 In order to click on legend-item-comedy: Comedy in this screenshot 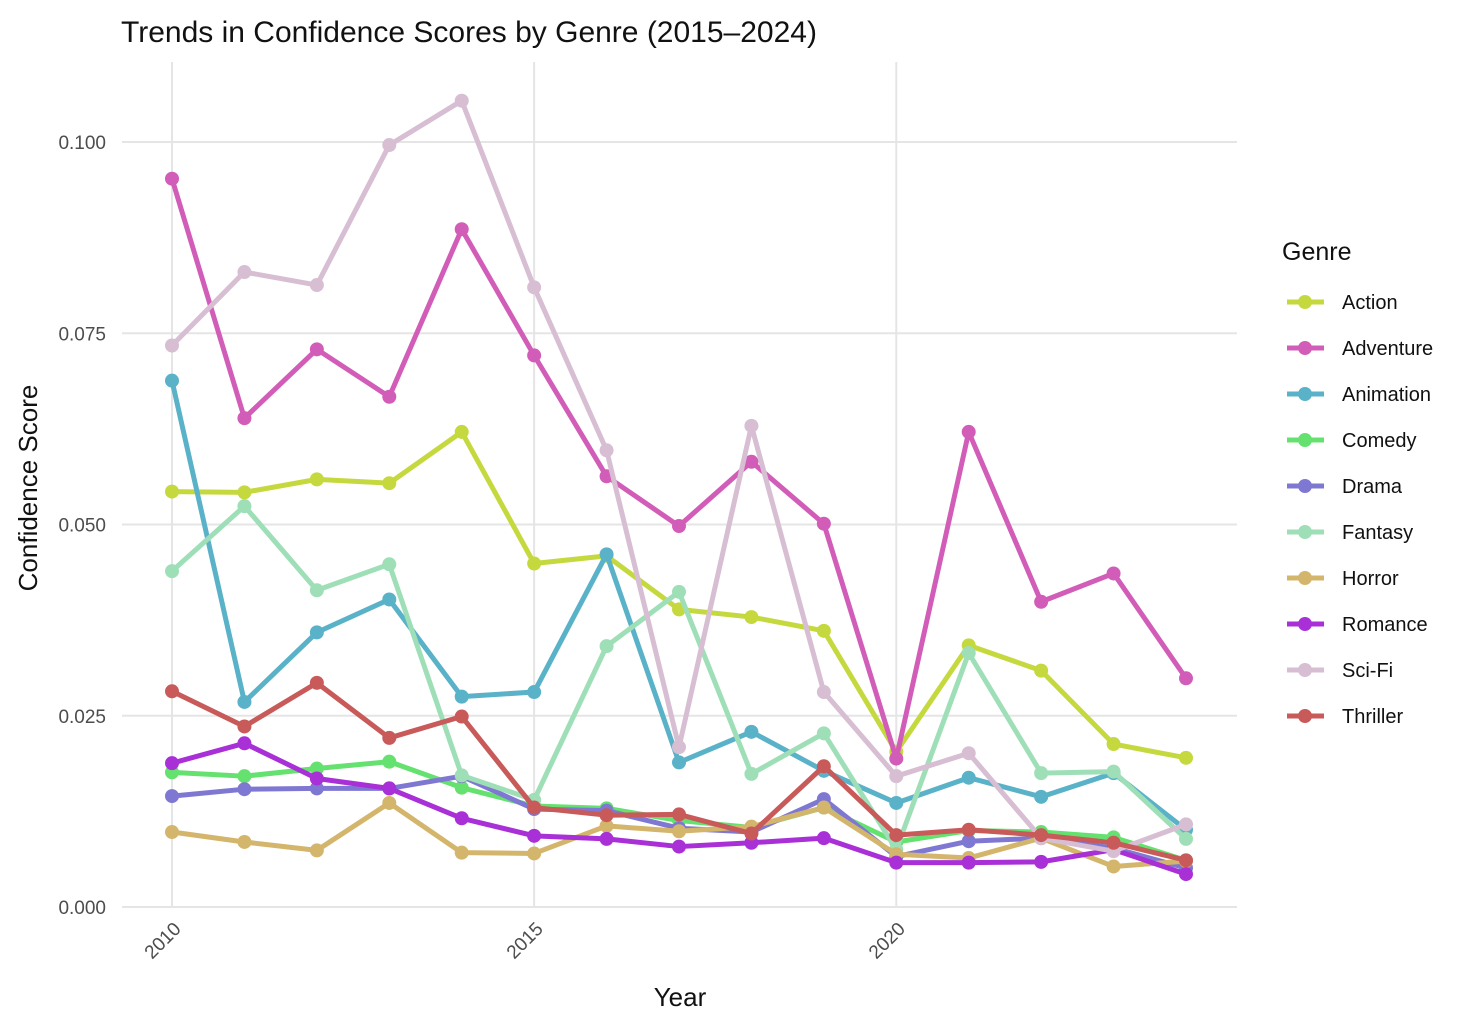, I will do `click(1351, 441)`.